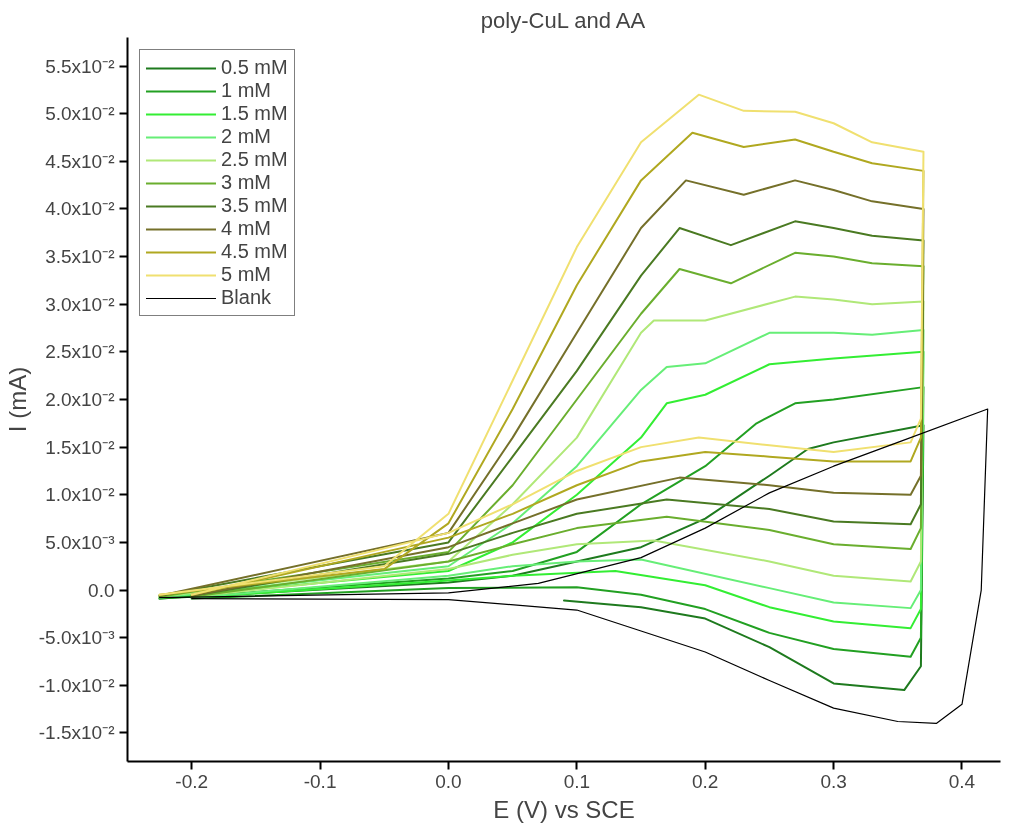 The image size is (1031, 834). Describe the element at coordinates (76, 638) in the screenshot. I see `y-tick-label: -5.0x10⁻³` at that location.